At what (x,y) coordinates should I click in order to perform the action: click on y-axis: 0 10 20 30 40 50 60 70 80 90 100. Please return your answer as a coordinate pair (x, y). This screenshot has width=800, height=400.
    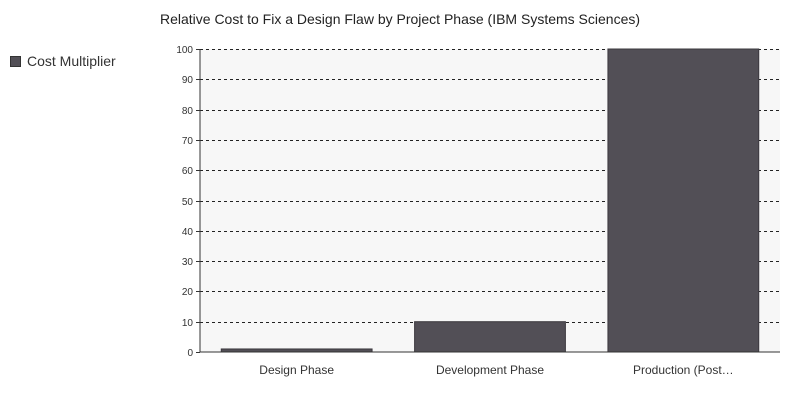
    Looking at the image, I should click on (188, 202).